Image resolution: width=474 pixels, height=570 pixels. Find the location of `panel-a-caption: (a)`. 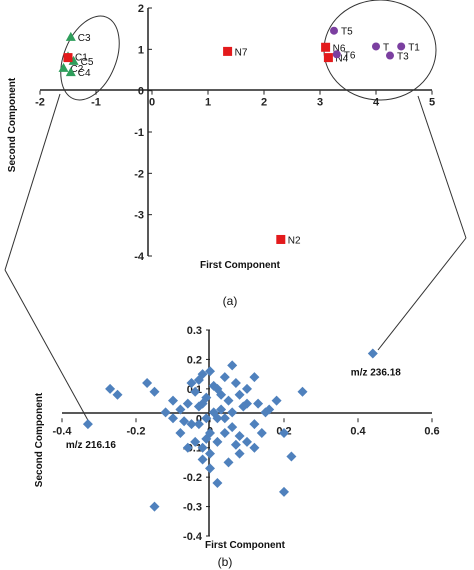

panel-a-caption: (a) is located at coordinates (230, 301).